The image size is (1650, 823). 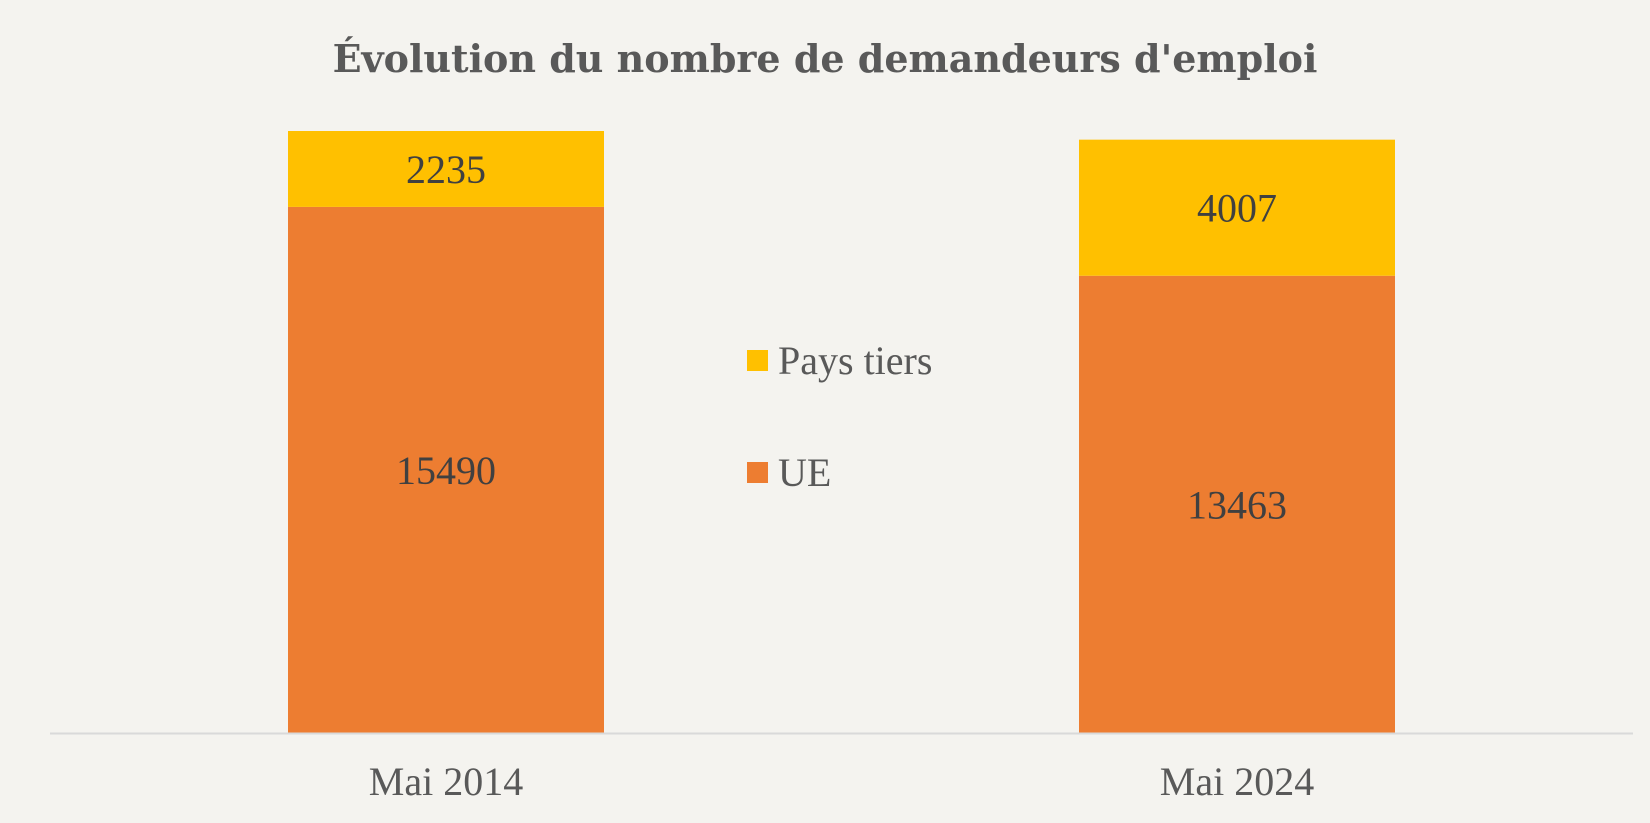 I want to click on data-label-ue-mai-2024: 13463, so click(x=1237, y=504).